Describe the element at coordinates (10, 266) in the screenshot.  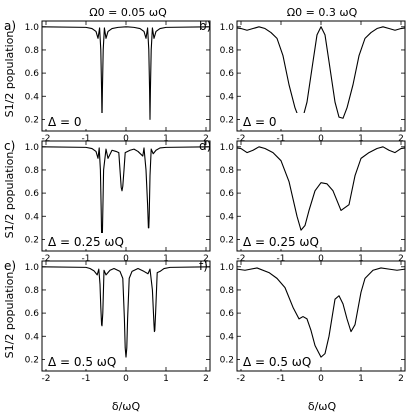
I see `panel-letter: e)` at that location.